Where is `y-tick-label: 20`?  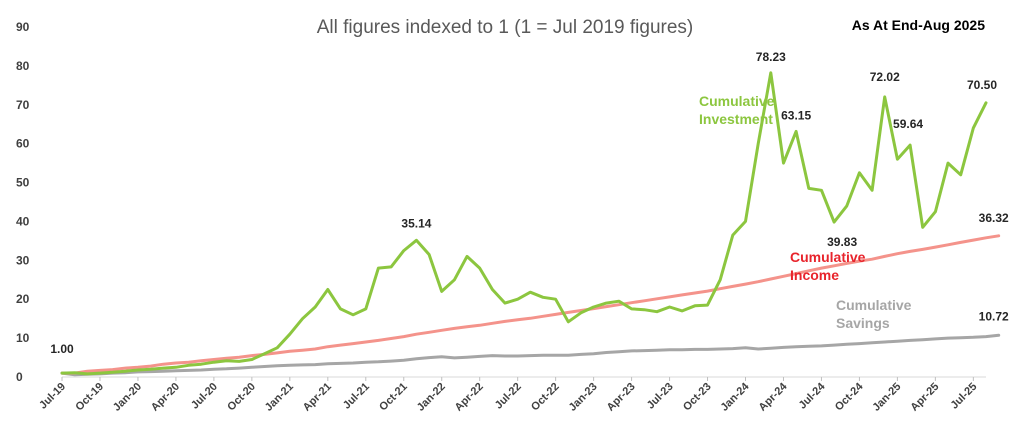 y-tick-label: 20 is located at coordinates (23, 299).